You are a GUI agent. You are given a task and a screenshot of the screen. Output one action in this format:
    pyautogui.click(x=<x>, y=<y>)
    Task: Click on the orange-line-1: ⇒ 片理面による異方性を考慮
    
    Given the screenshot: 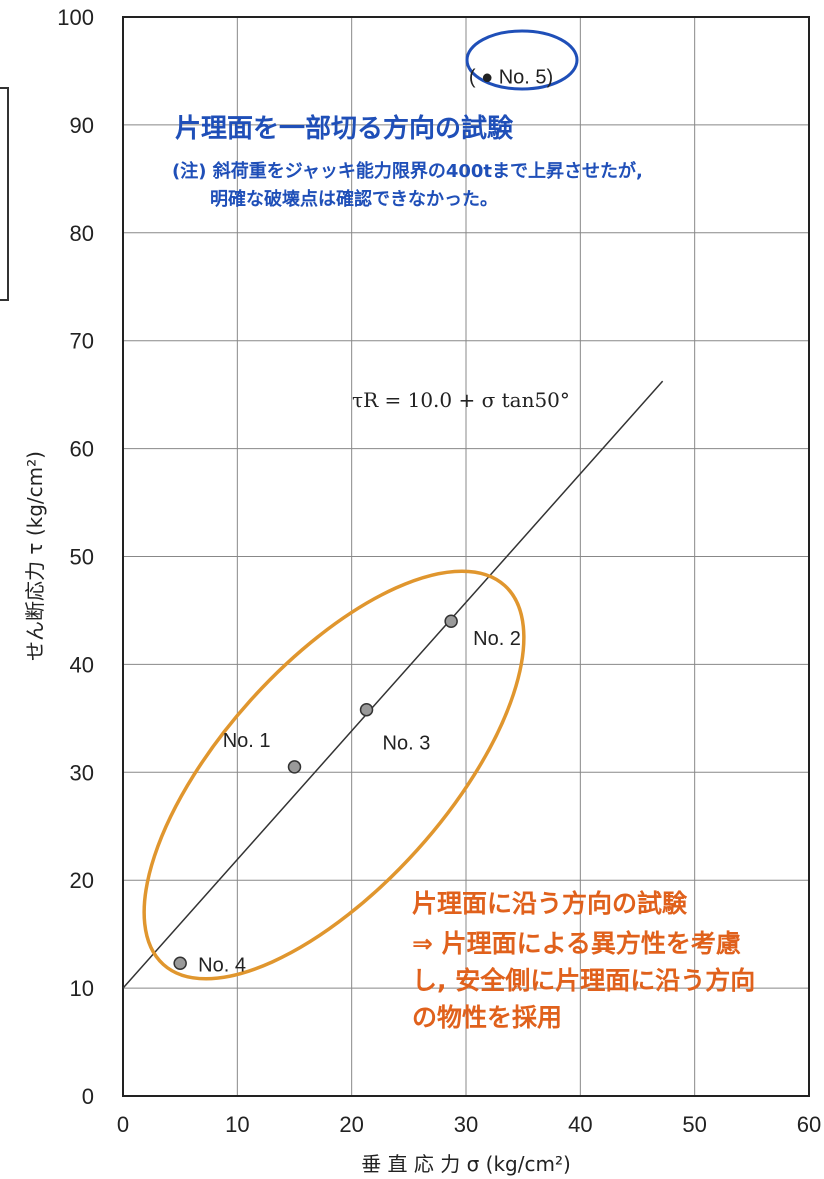 What is the action you would take?
    pyautogui.click(x=576, y=943)
    